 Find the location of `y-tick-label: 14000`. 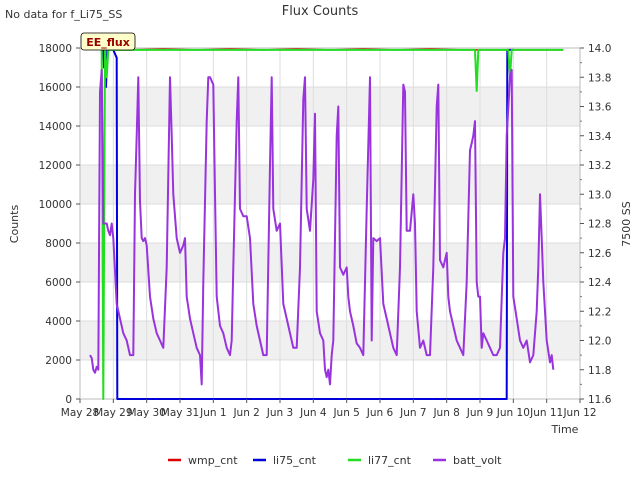

y-tick-label: 14000 is located at coordinates (55, 127).